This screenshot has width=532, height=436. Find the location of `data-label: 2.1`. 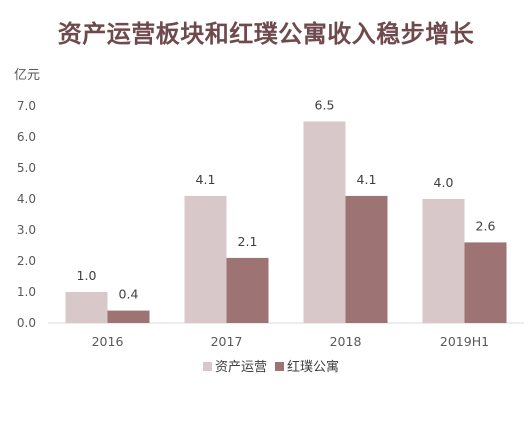

data-label: 2.1 is located at coordinates (248, 241).